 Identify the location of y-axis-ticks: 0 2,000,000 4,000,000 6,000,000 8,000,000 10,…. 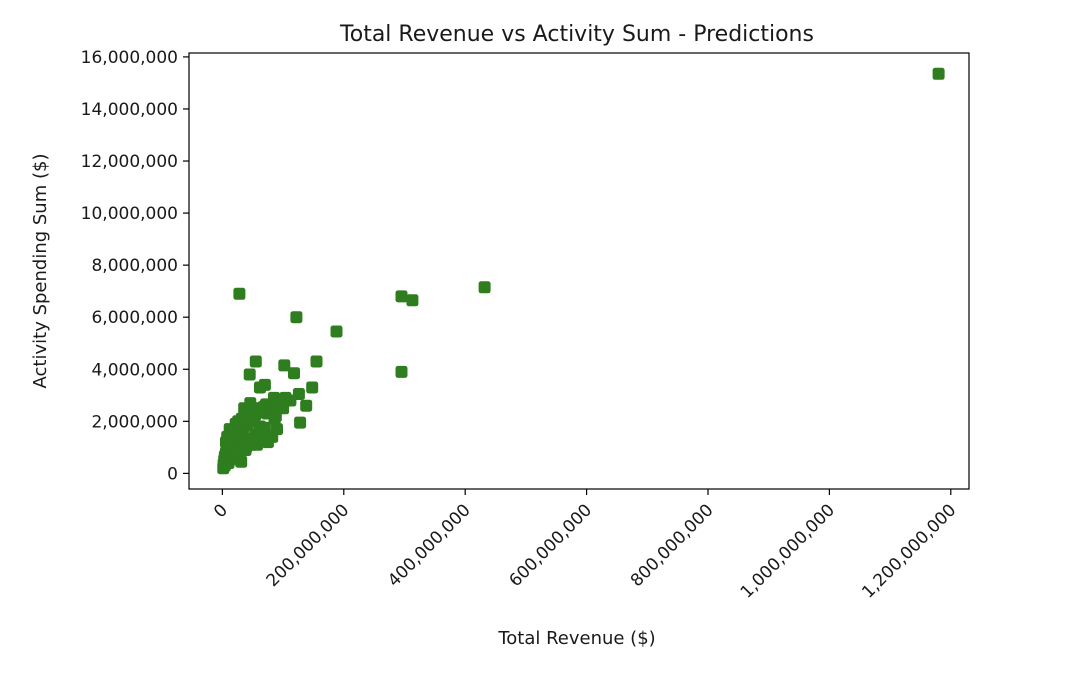
(135, 266).